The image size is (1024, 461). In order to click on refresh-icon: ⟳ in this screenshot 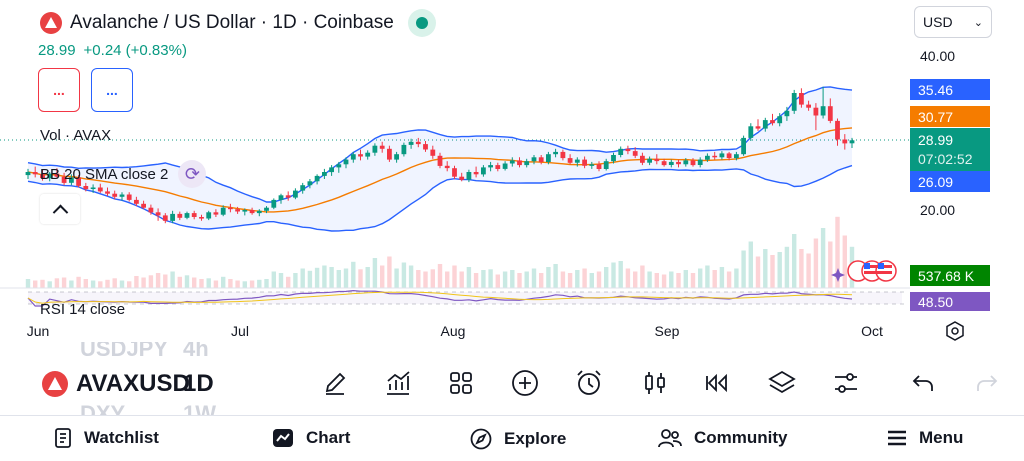, I will do `click(192, 174)`.